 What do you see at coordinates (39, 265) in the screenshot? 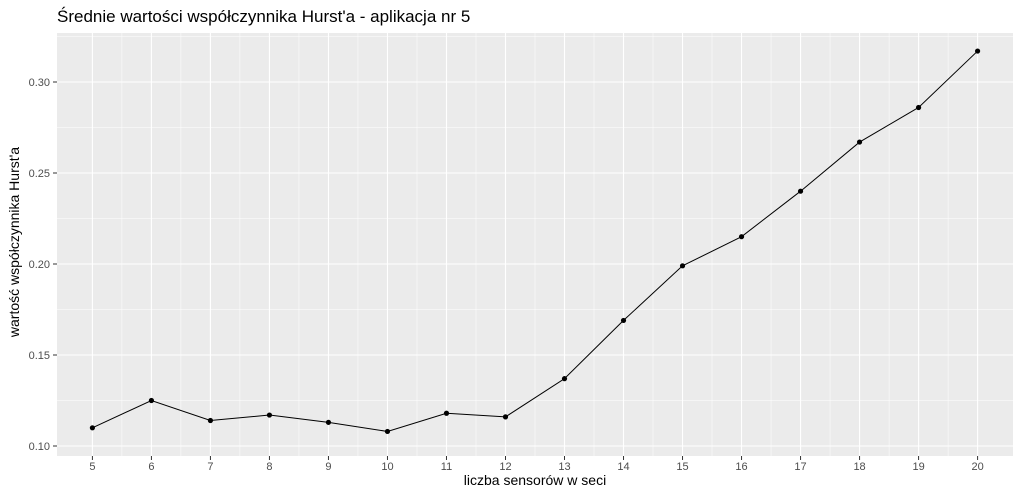
I see `y-tick-label: 0.20` at bounding box center [39, 265].